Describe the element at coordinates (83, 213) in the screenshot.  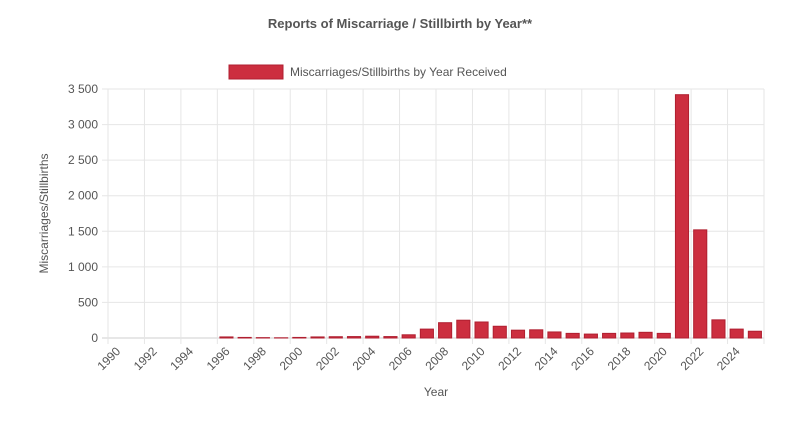
I see `y-axis-ticks: 0 500 1 000 1 500 2 000 2 500 3 000 3 500` at that location.